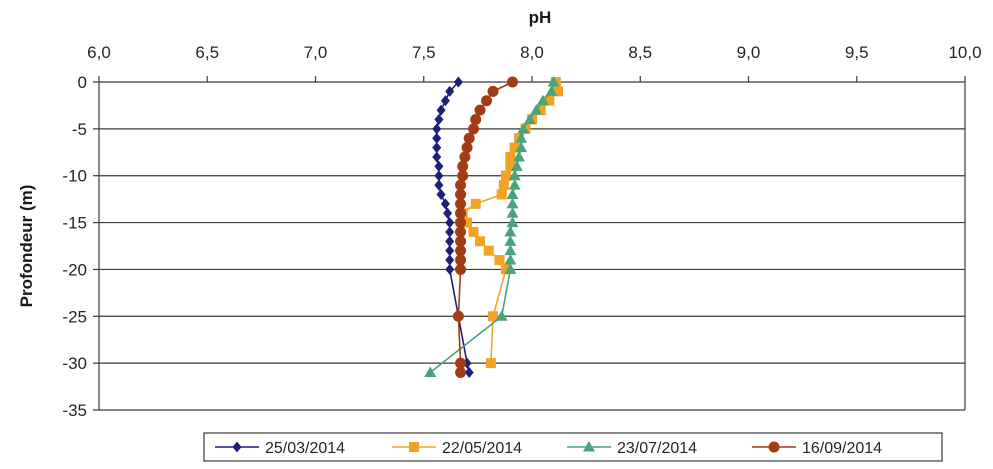  I want to click on x-tick-label: 8,5, so click(640, 52).